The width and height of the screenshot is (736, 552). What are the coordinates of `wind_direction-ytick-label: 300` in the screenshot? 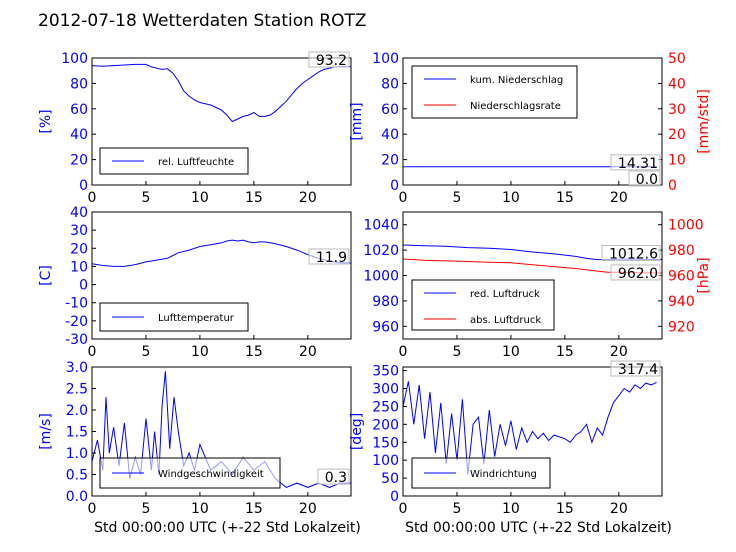 It's located at (385, 390).